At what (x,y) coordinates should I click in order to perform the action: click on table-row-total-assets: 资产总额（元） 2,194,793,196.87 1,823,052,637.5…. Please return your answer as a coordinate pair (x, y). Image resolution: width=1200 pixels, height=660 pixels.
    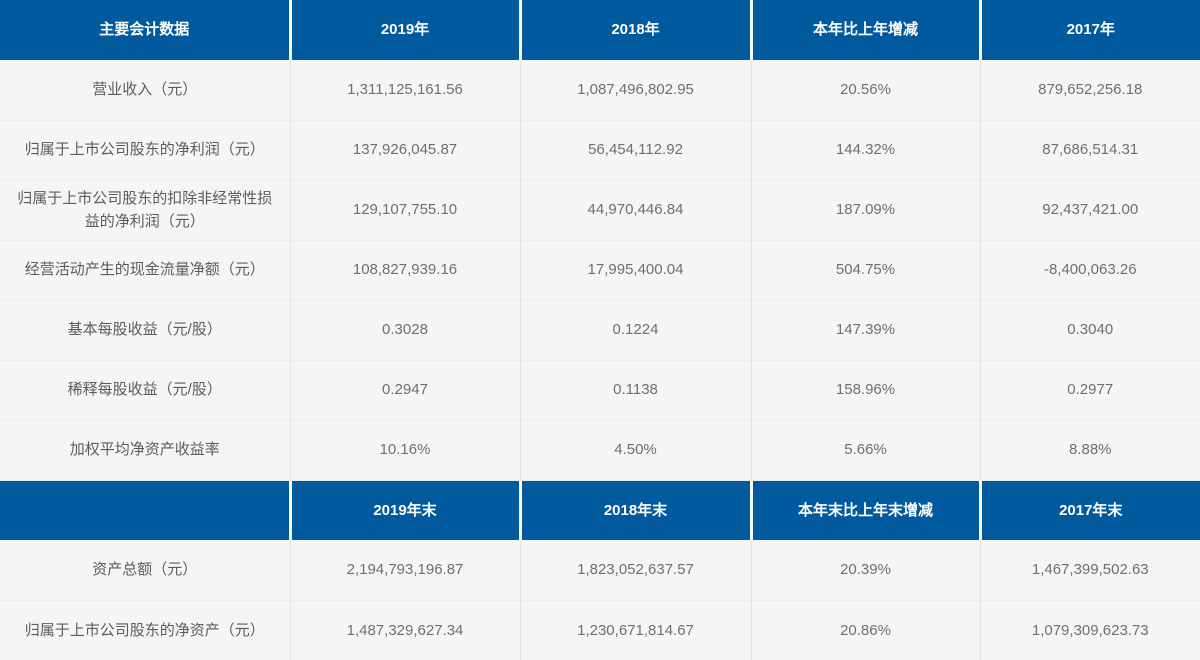
    Looking at the image, I should click on (600, 570).